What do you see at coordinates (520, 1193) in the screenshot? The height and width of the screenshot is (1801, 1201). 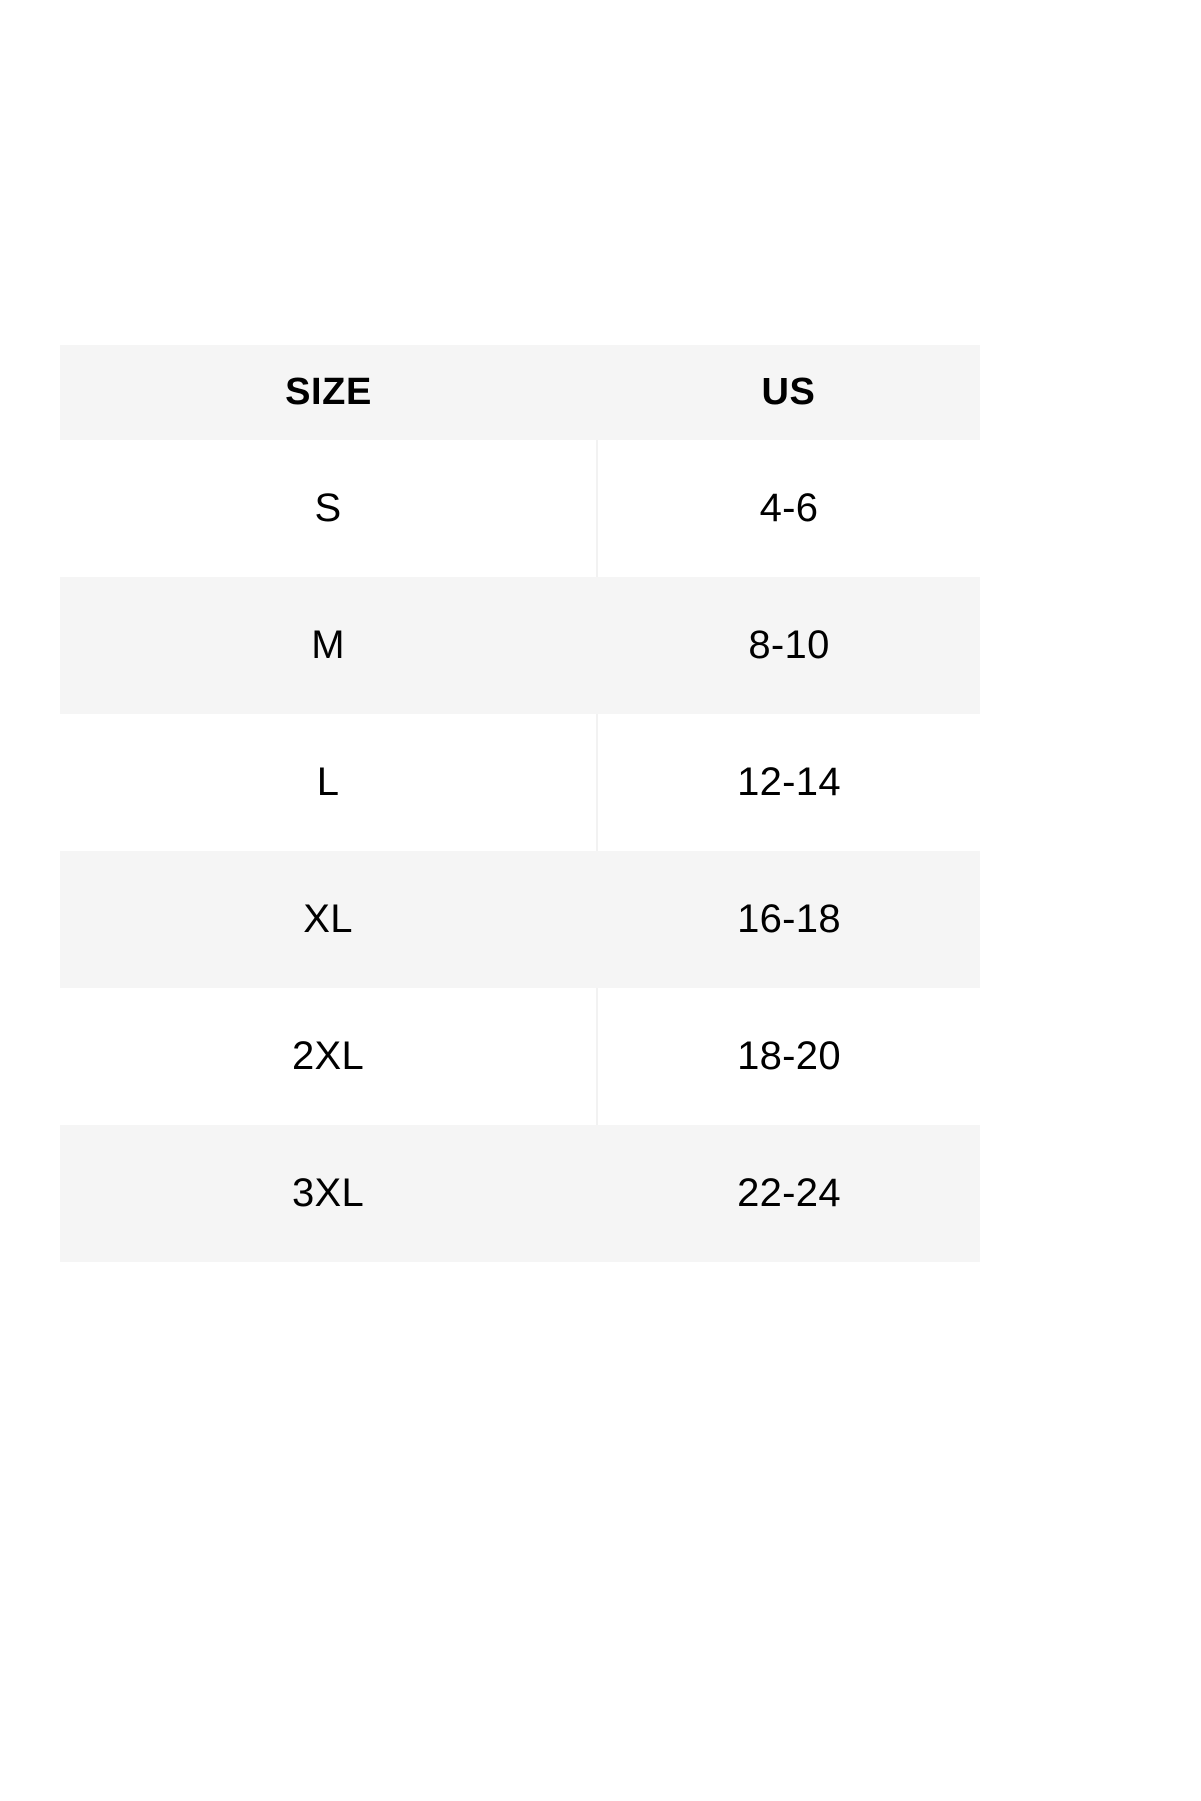 I see `table-row: 3XL 22-24` at bounding box center [520, 1193].